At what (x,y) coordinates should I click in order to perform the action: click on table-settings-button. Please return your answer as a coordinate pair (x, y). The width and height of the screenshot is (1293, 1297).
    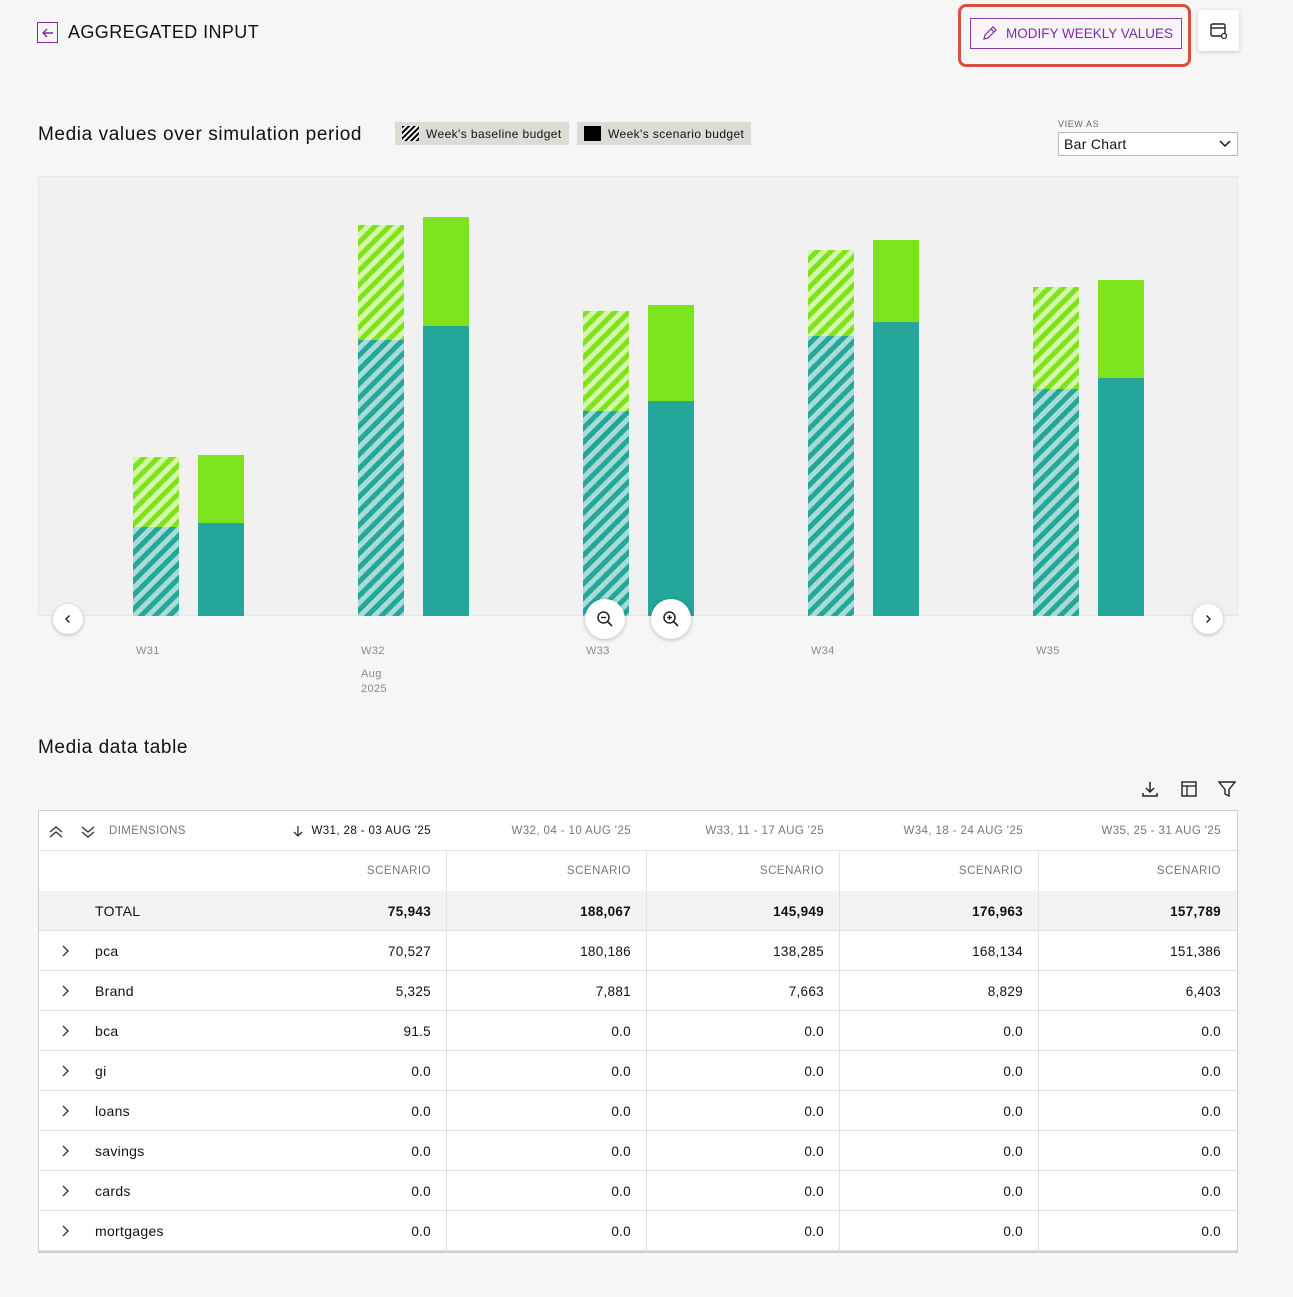
    Looking at the image, I should click on (1218, 30).